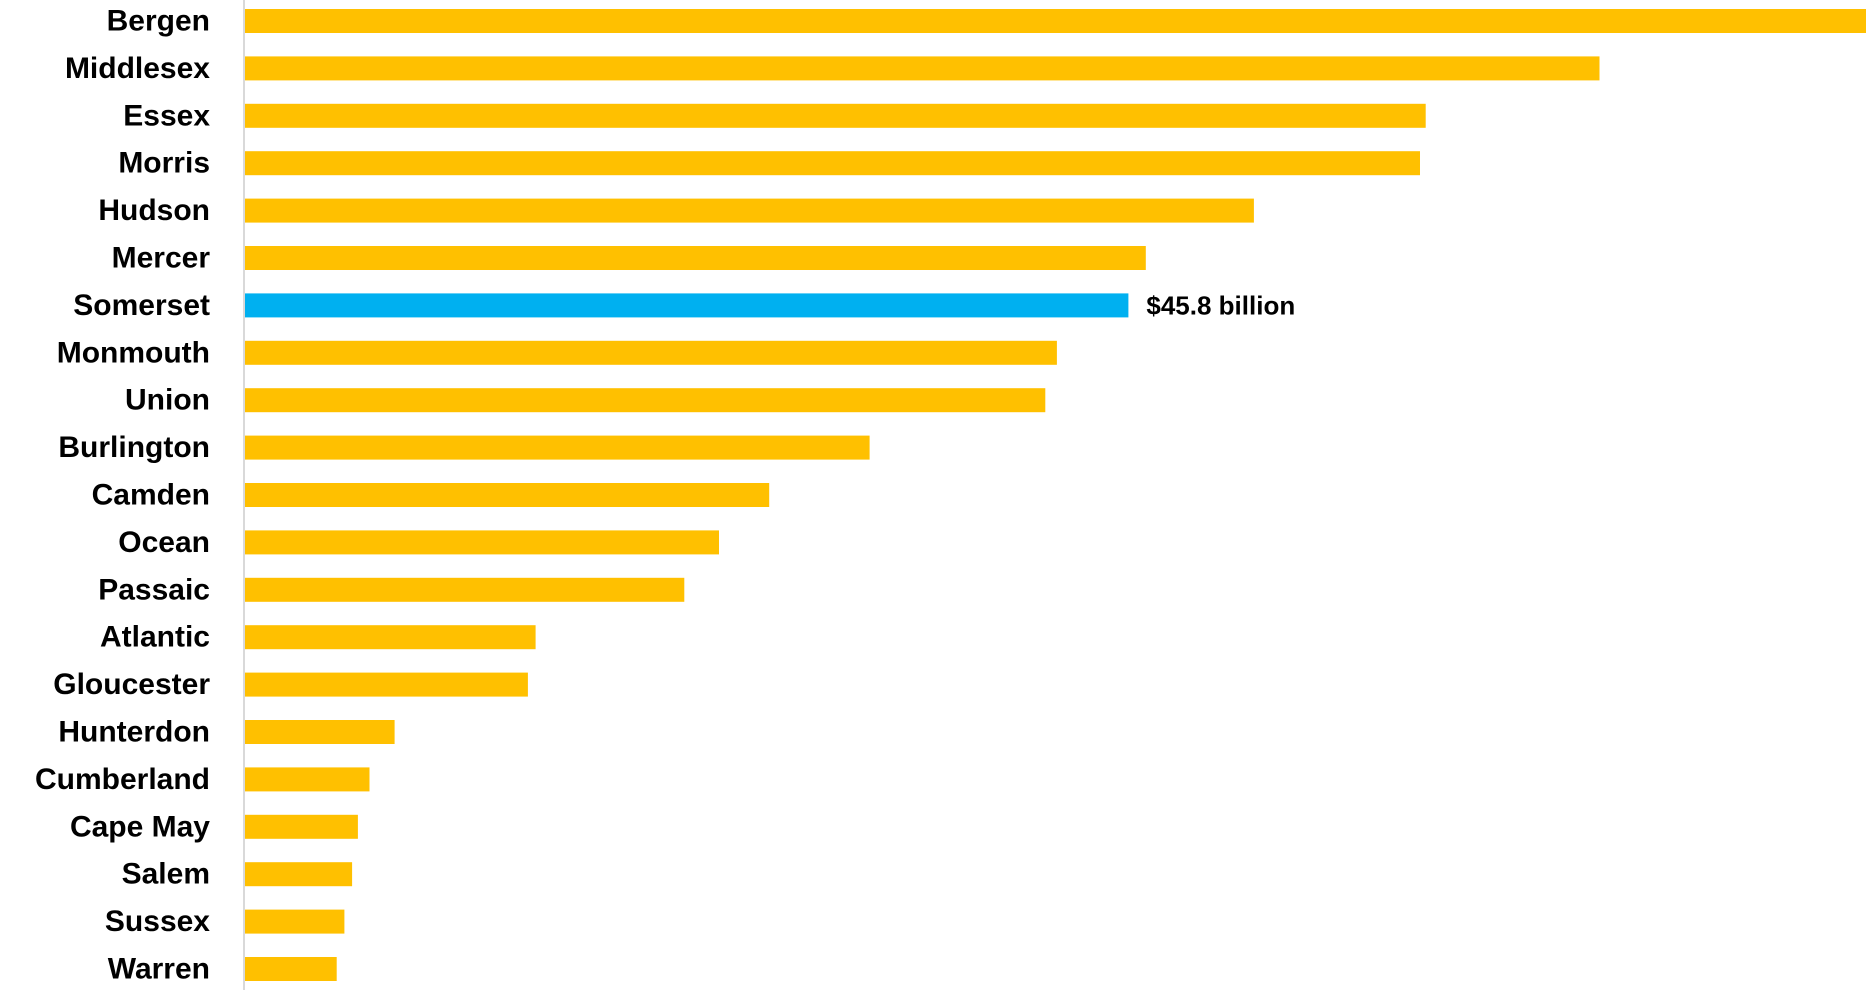 This screenshot has height=995, width=1870. What do you see at coordinates (137, 68) in the screenshot?
I see `category-label-middlesex: Middlesex` at bounding box center [137, 68].